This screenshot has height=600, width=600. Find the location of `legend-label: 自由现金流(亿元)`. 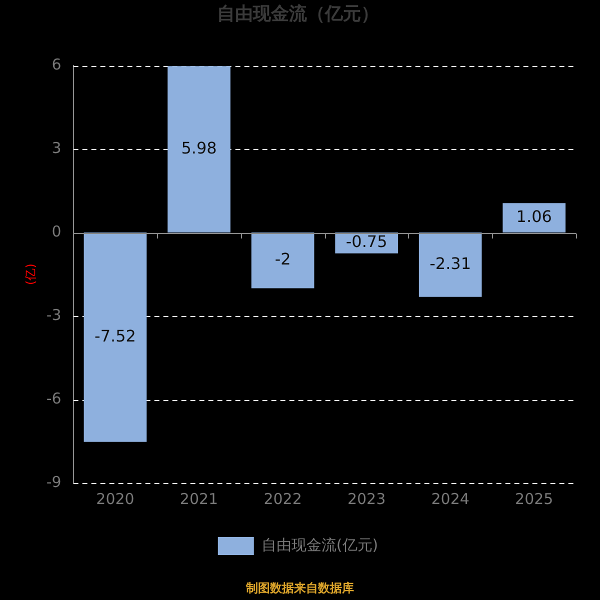

legend-label: 自由现金流(亿元) is located at coordinates (319, 545).